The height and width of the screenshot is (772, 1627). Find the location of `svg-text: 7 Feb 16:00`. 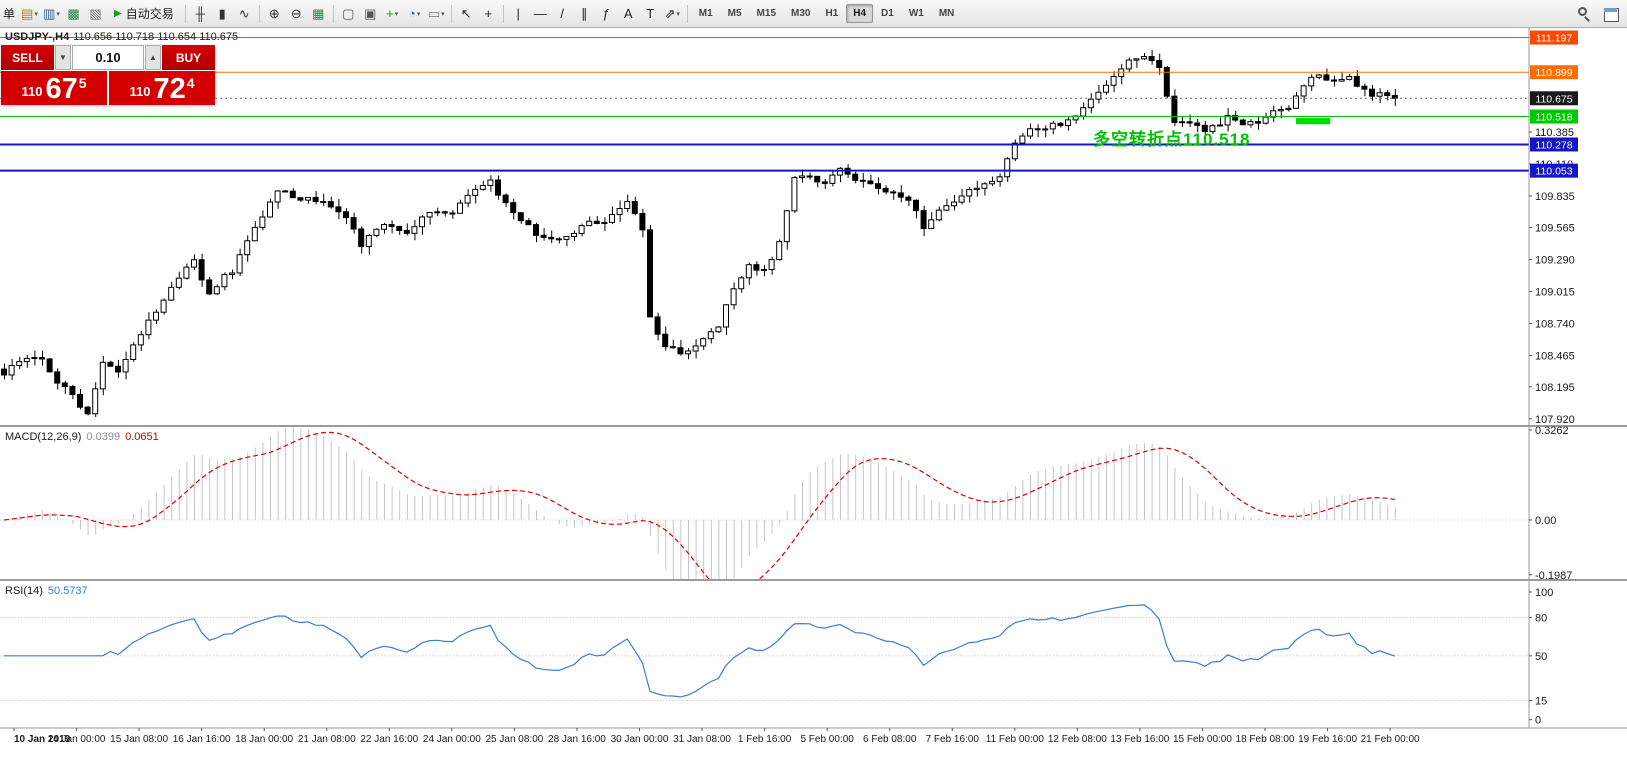

svg-text: 7 Feb 16:00 is located at coordinates (953, 739).